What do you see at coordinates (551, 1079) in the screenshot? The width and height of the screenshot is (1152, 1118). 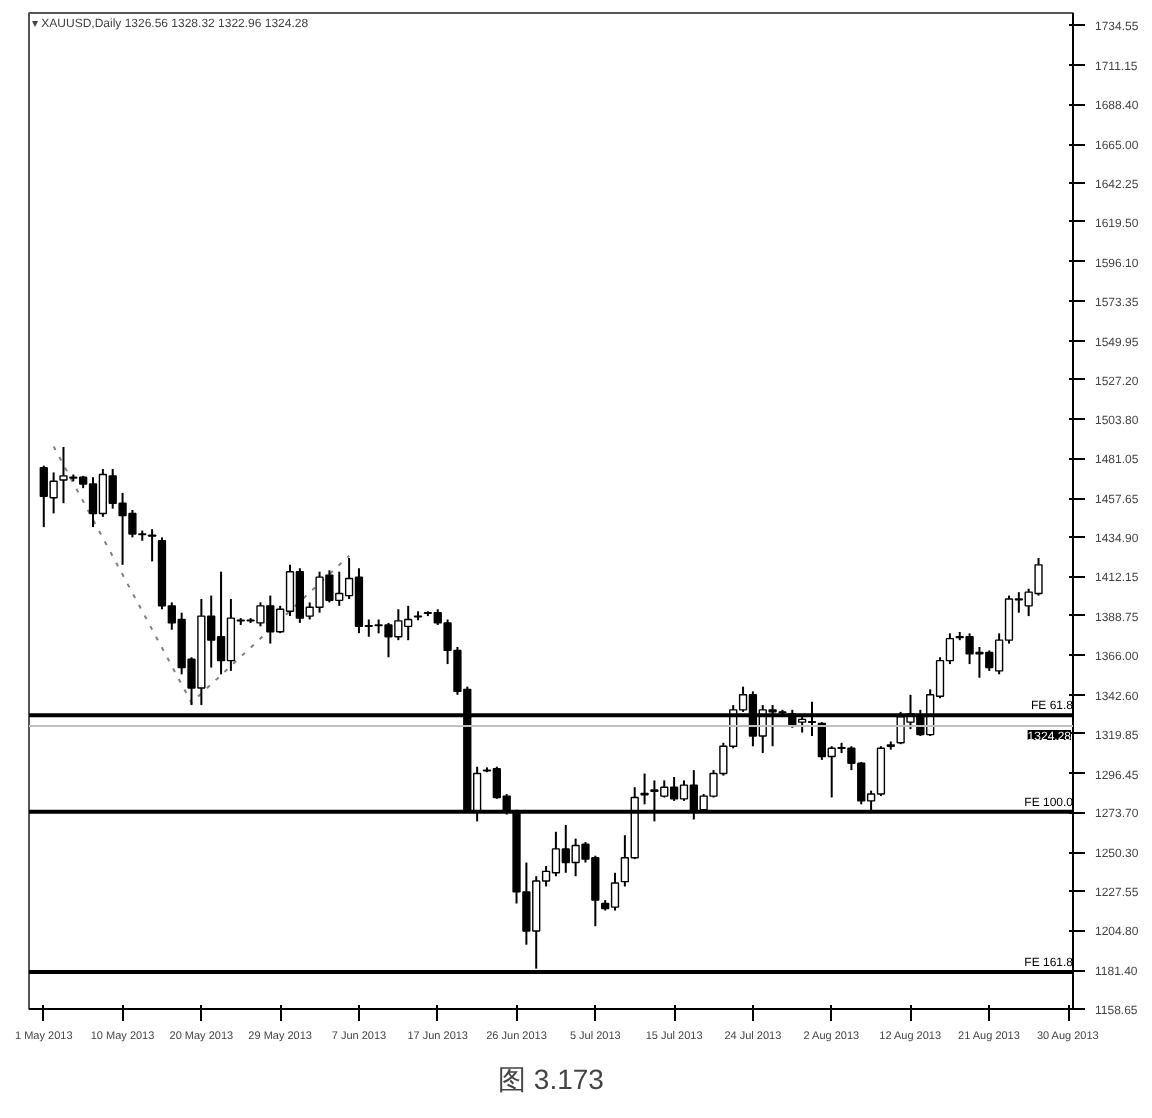 I see `caption: 图 3.173` at bounding box center [551, 1079].